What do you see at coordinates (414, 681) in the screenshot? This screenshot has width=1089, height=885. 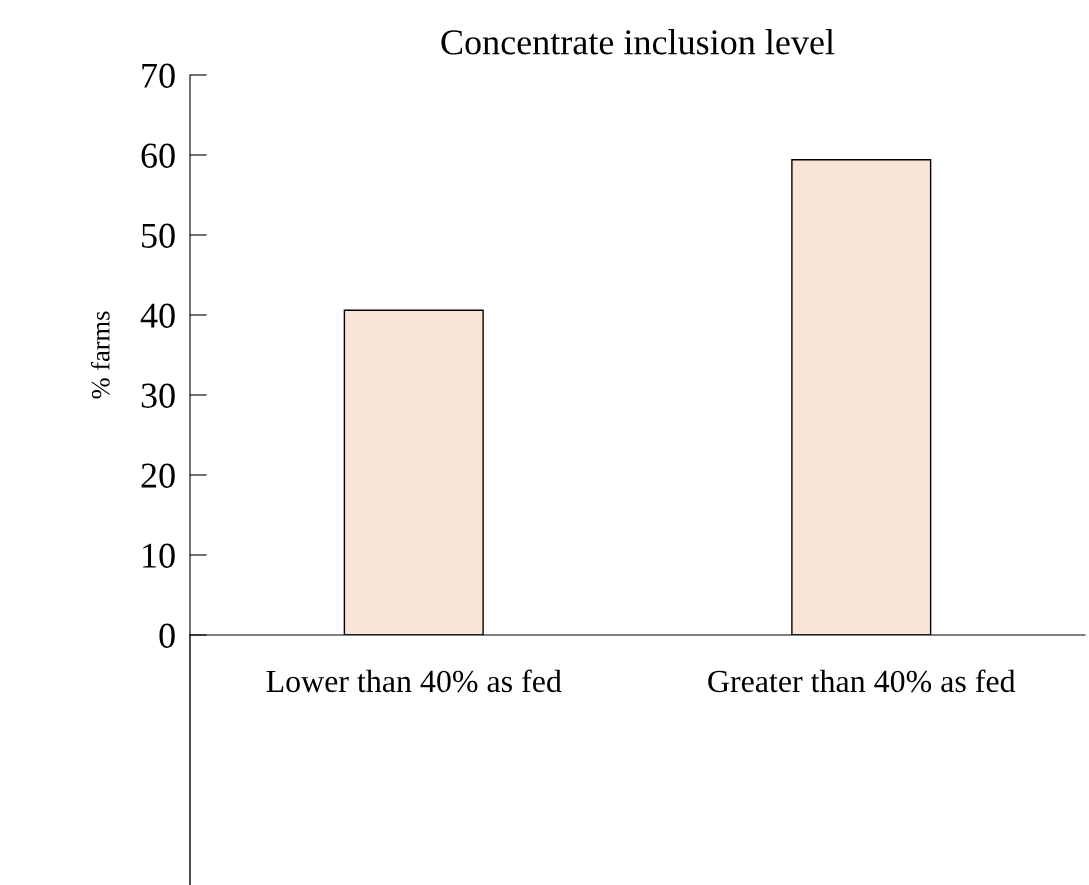 I see `x-tick-label: Lower than 40% as fed` at bounding box center [414, 681].